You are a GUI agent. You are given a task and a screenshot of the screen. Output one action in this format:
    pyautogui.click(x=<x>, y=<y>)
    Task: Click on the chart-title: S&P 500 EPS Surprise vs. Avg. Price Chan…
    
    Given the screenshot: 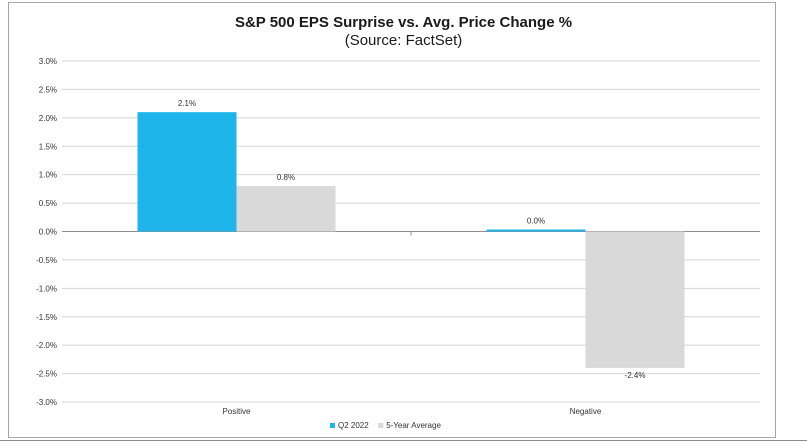 What is the action you would take?
    pyautogui.click(x=403, y=22)
    